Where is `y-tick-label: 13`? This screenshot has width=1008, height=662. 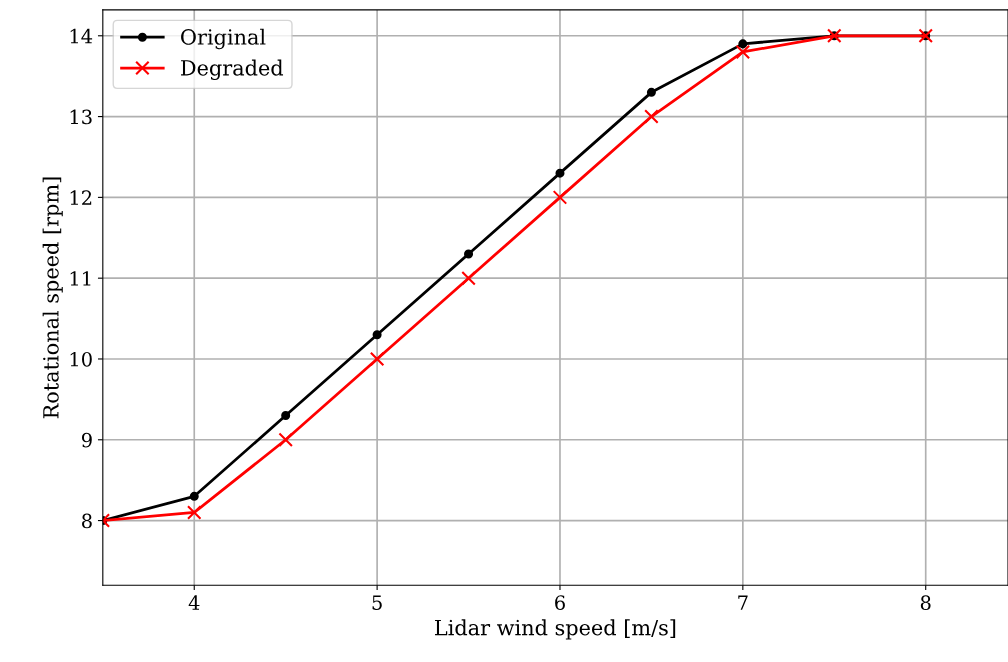 y-tick-label: 13 is located at coordinates (81, 117).